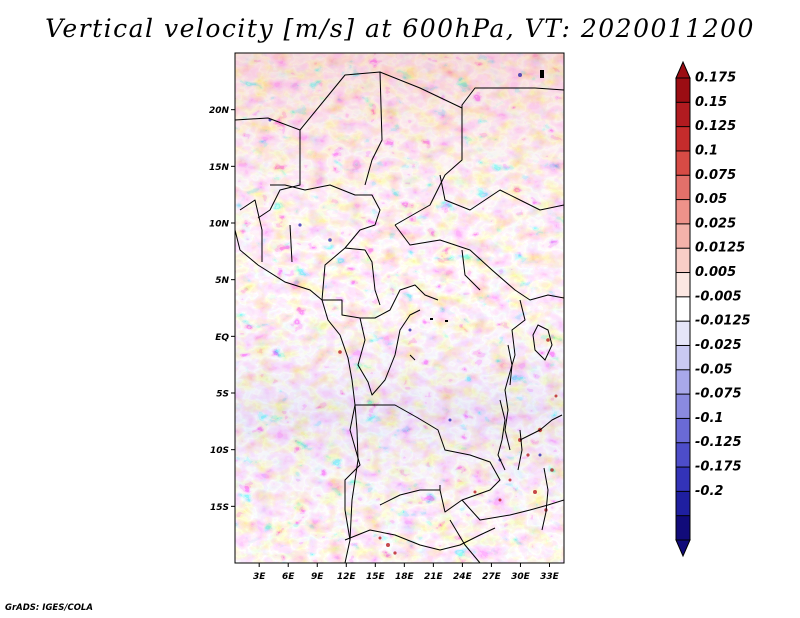 This screenshot has width=800, height=618. I want to click on colorbar-frame, so click(683, 309).